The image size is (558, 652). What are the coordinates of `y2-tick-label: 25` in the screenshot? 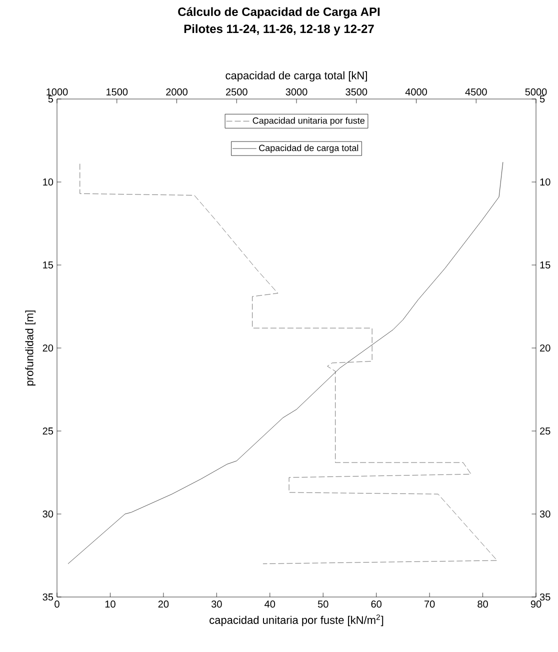 It's located at (545, 431).